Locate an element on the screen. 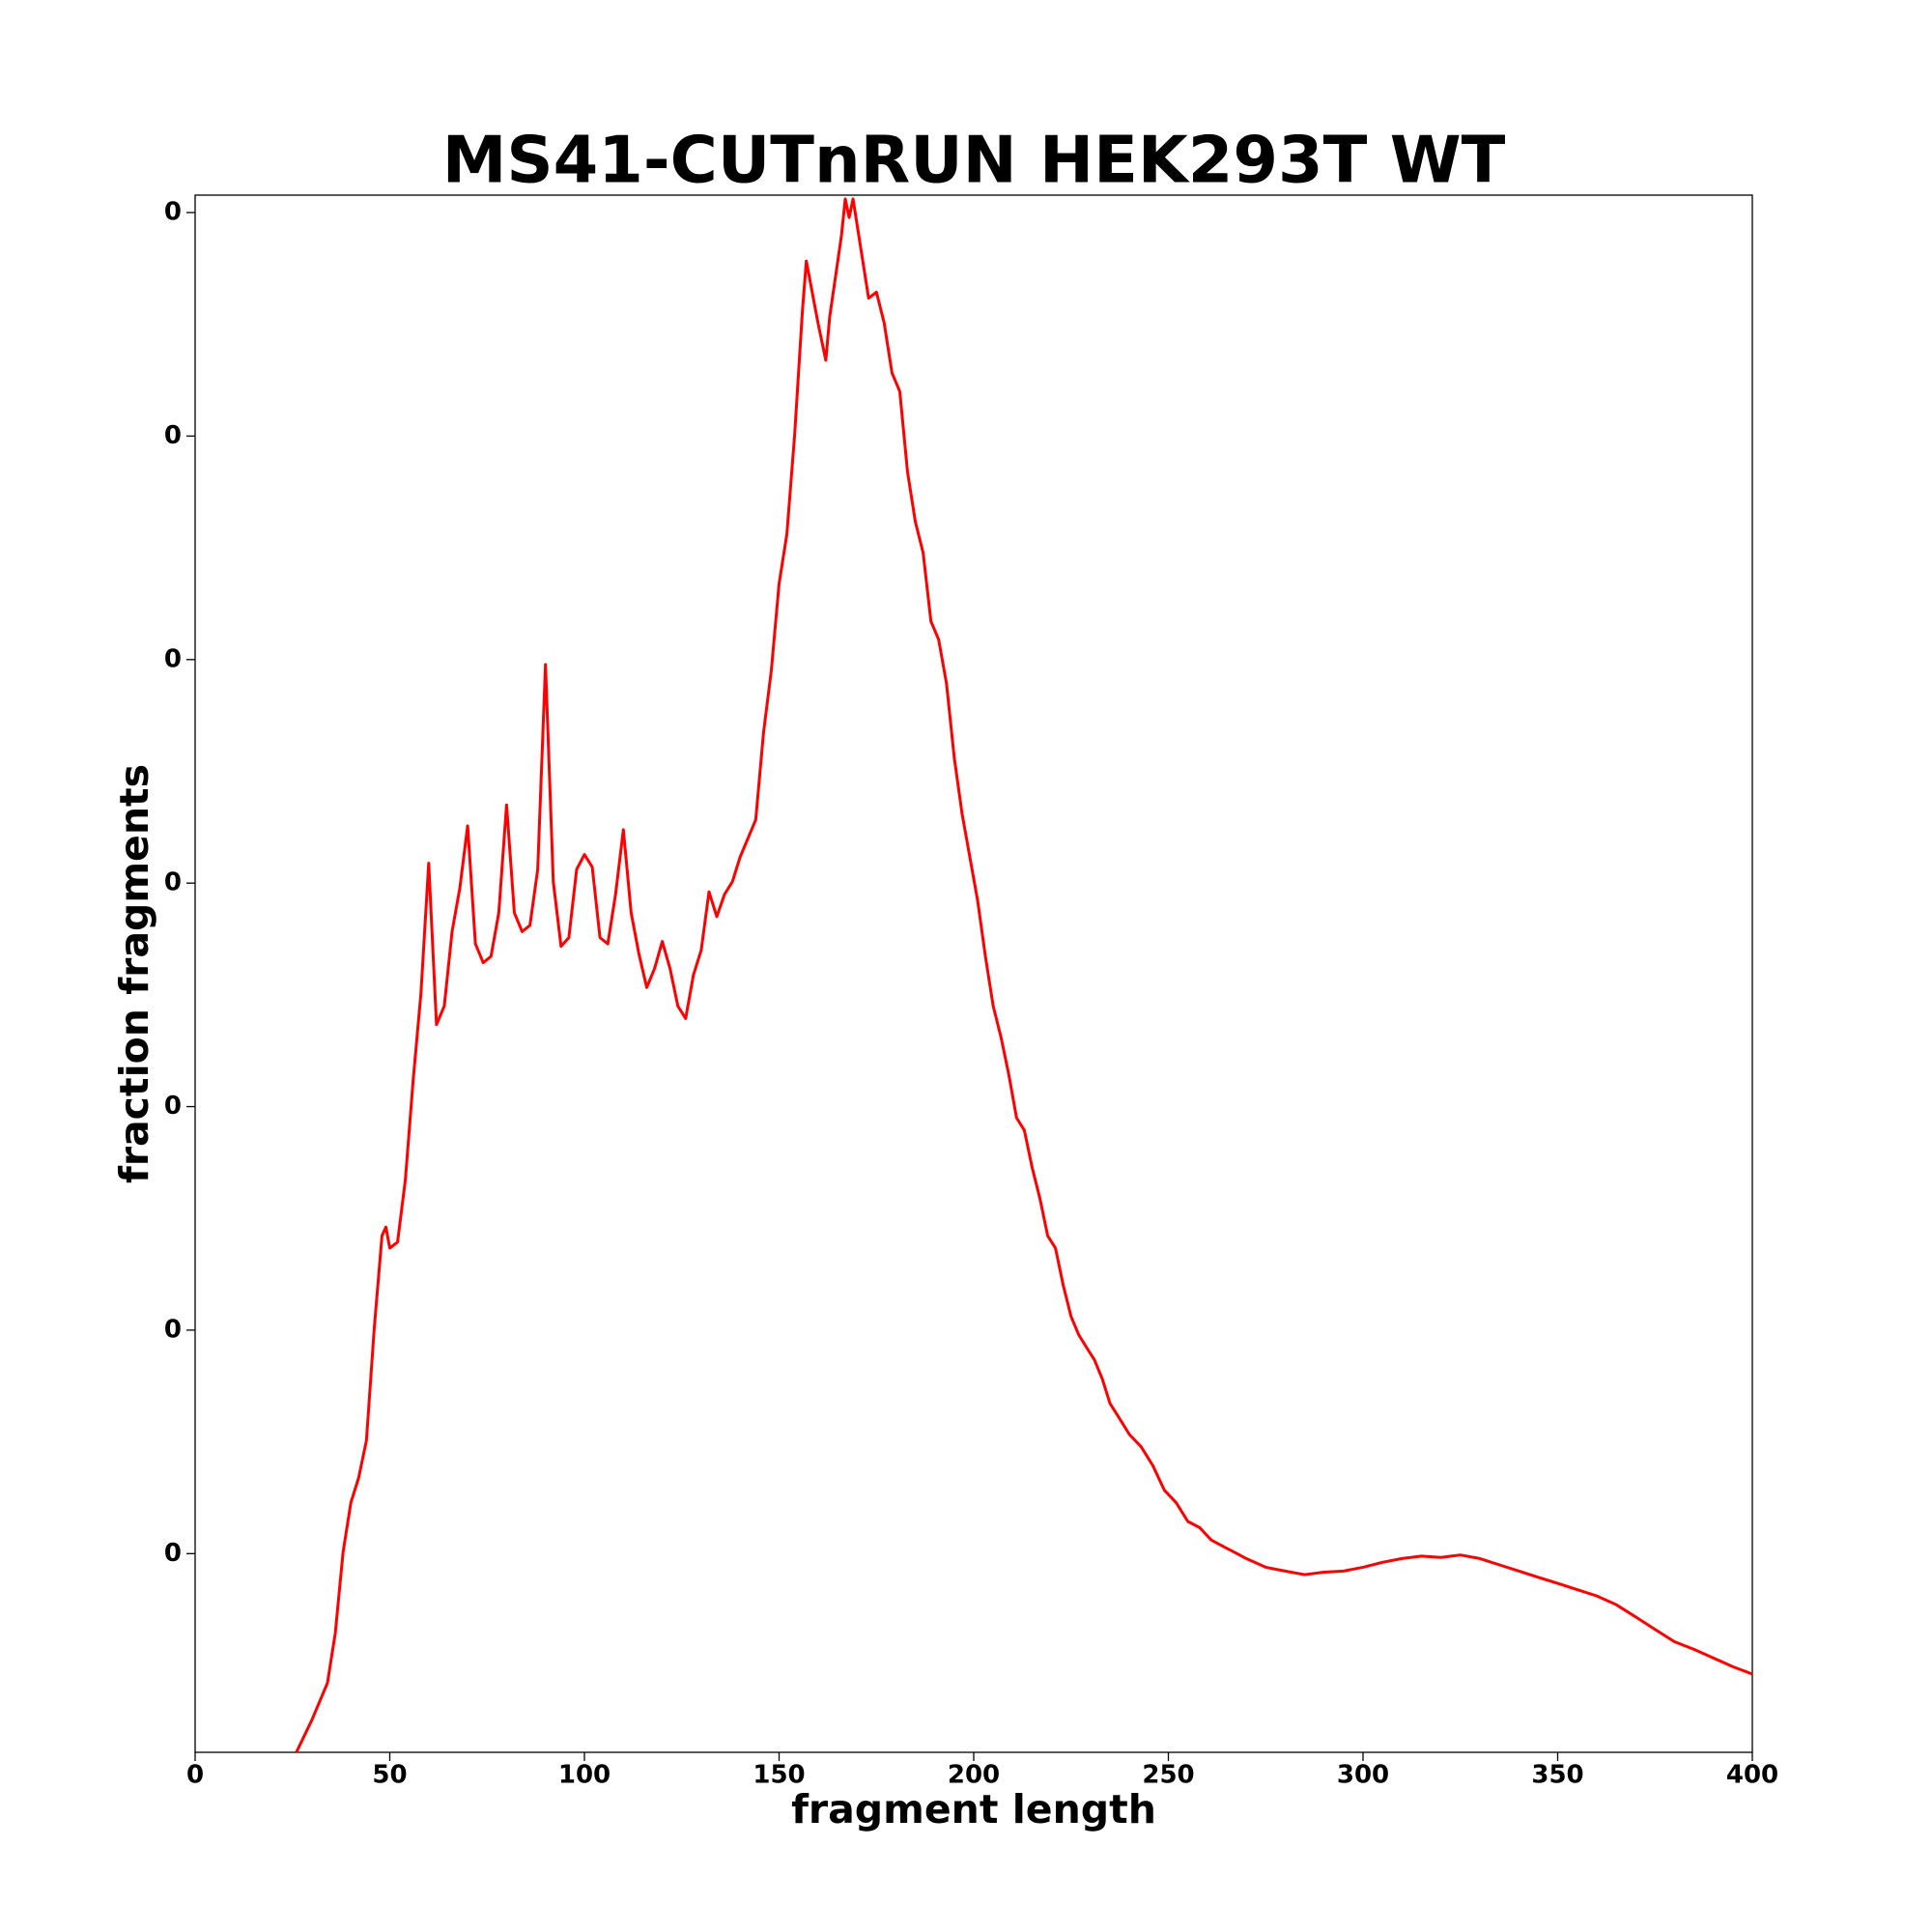 The image size is (1932, 1932). x-tick-label: 350 is located at coordinates (1557, 1775).